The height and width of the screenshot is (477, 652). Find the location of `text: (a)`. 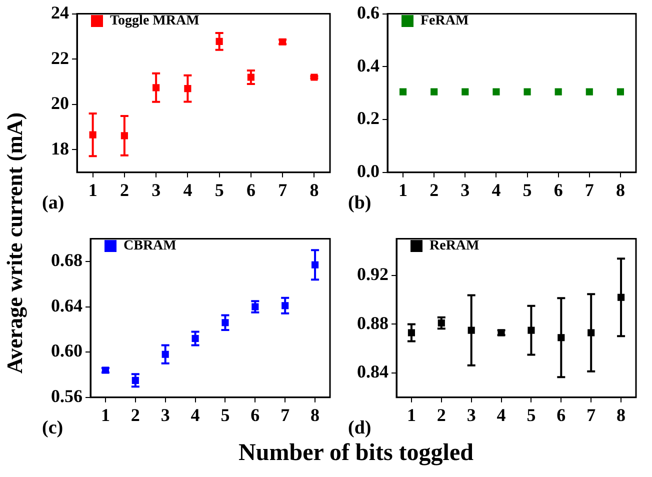

text: (a) is located at coordinates (53, 203).